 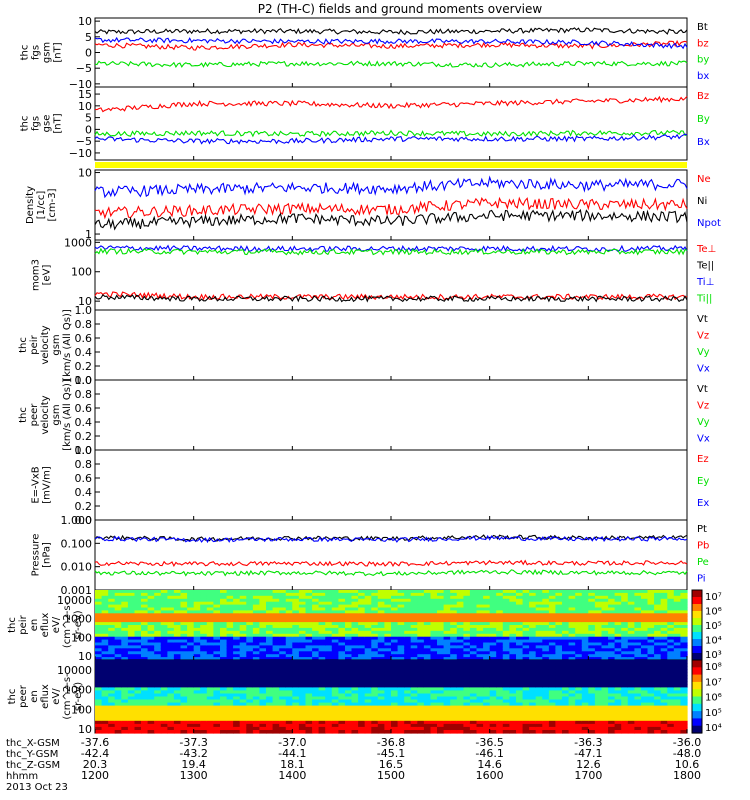 I want to click on ytick-label: 0.100, so click(x=77, y=543).